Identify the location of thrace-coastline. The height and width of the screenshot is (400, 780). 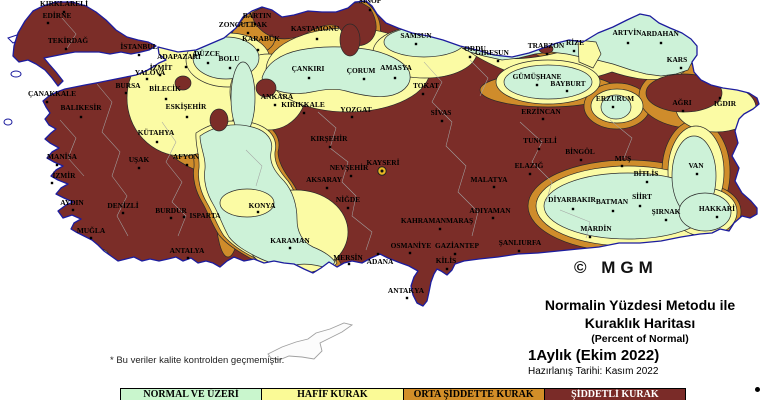
(84, 44).